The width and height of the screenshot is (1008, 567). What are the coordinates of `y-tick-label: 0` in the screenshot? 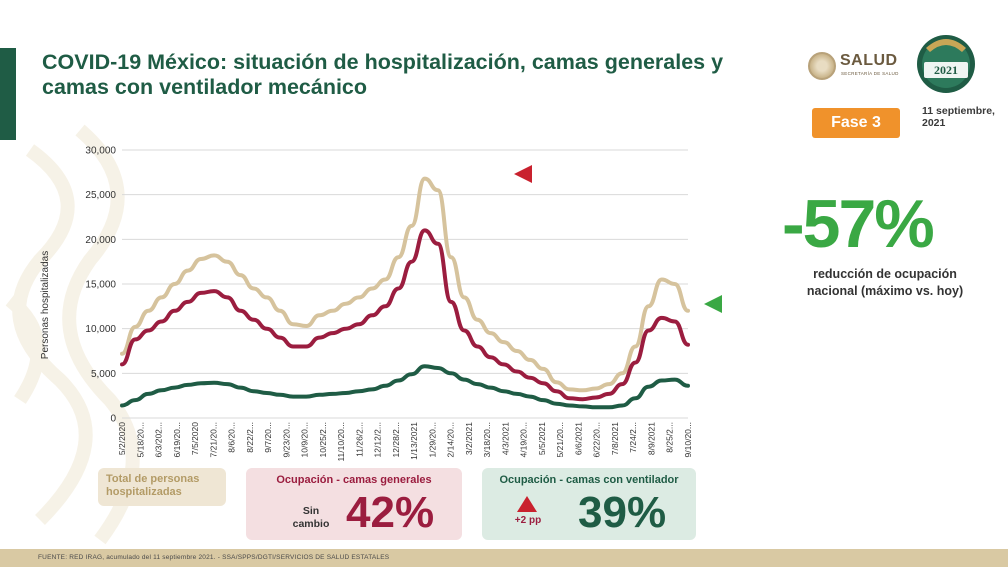 It's located at (113, 419).